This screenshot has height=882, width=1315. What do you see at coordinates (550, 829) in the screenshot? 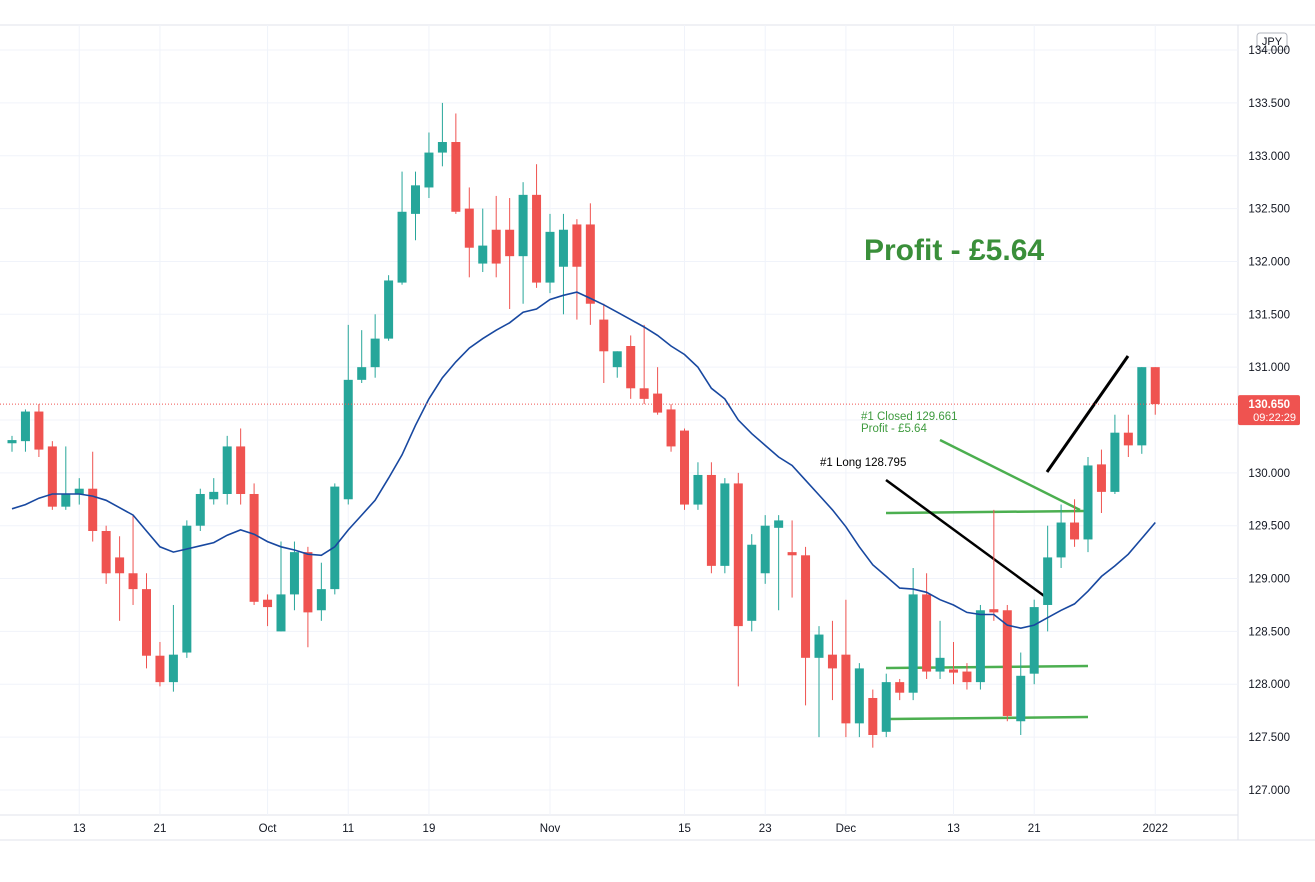
I see `x-tick-label: Nov` at bounding box center [550, 829].